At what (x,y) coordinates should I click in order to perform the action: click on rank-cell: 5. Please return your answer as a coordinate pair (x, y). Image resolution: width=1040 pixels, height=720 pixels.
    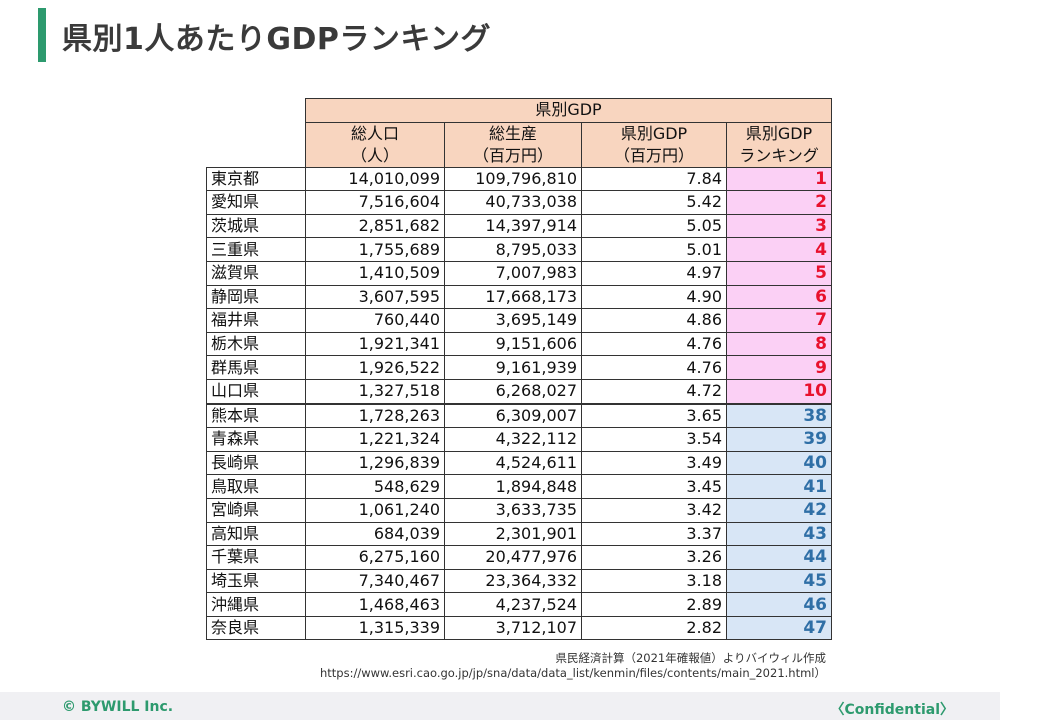
    Looking at the image, I should click on (779, 273).